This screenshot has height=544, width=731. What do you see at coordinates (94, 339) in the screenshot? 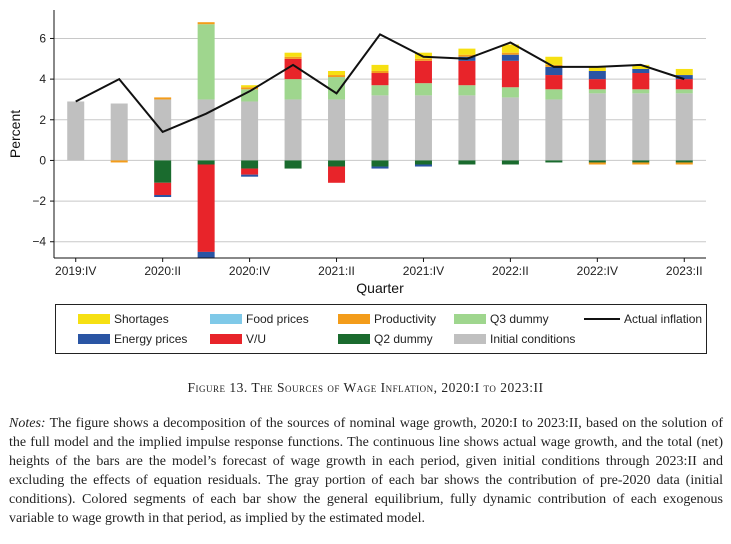
I see `energy-prices-swatch` at bounding box center [94, 339].